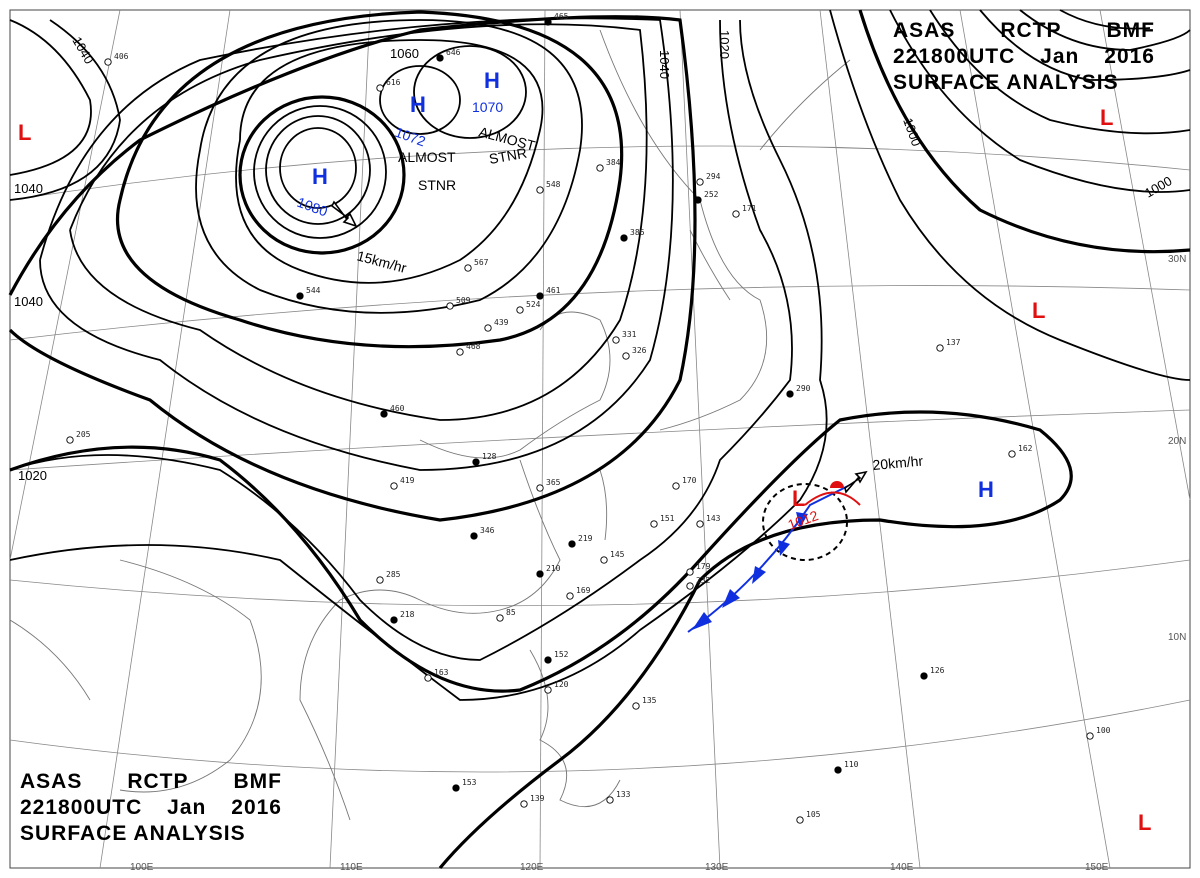 This screenshot has width=1200, height=878. What do you see at coordinates (711, 194) in the screenshot?
I see `station-pressure-value: 252` at bounding box center [711, 194].